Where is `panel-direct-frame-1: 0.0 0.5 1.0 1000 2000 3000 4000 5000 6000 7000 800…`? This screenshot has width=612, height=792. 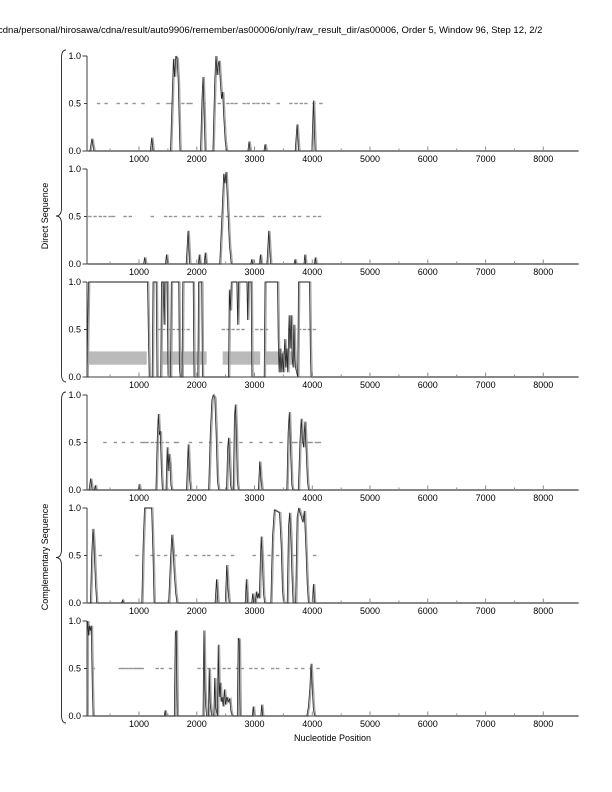 panel-direct-frame-1: 0.0 0.5 1.0 1000 2000 3000 4000 5000 6000 7000 800… is located at coordinates (324, 107).